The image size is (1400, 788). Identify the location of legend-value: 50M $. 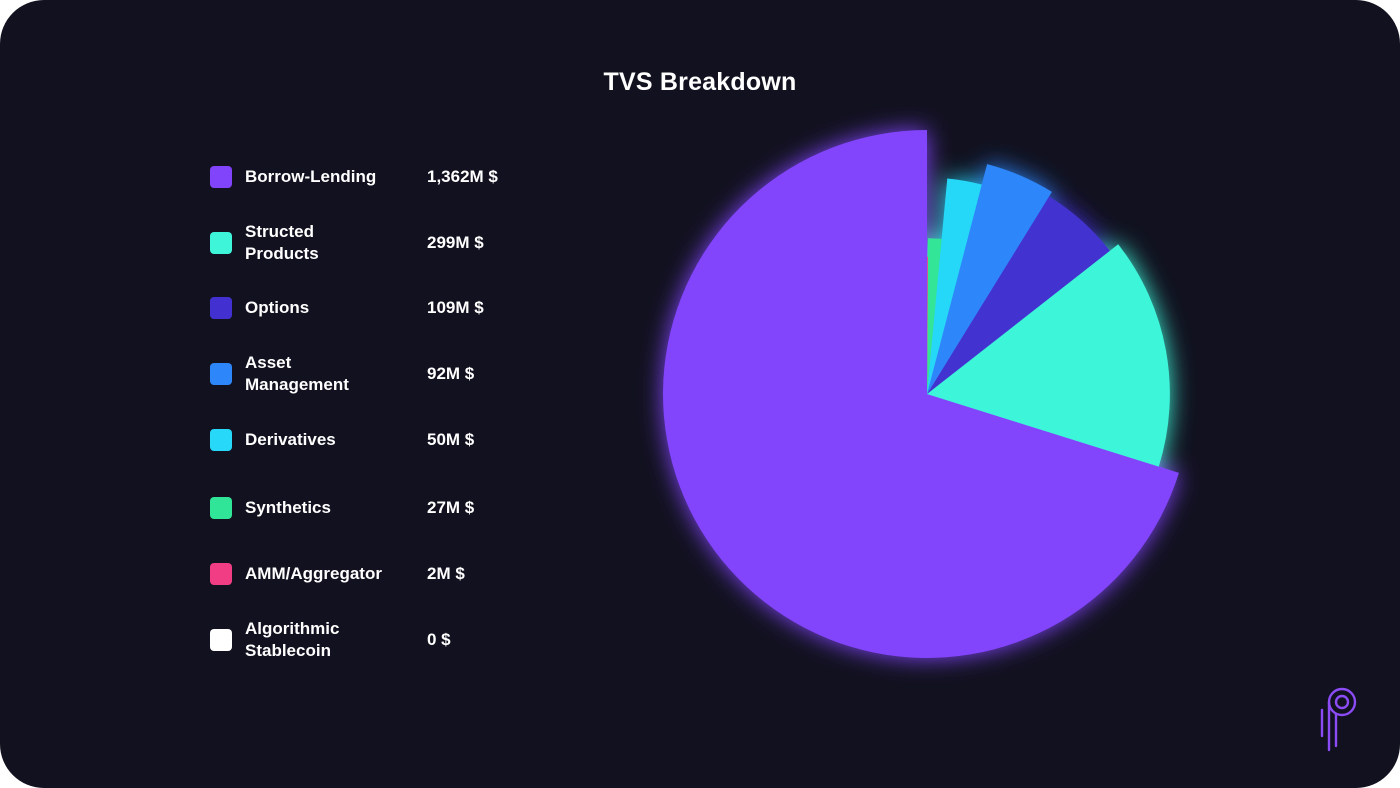
(451, 439).